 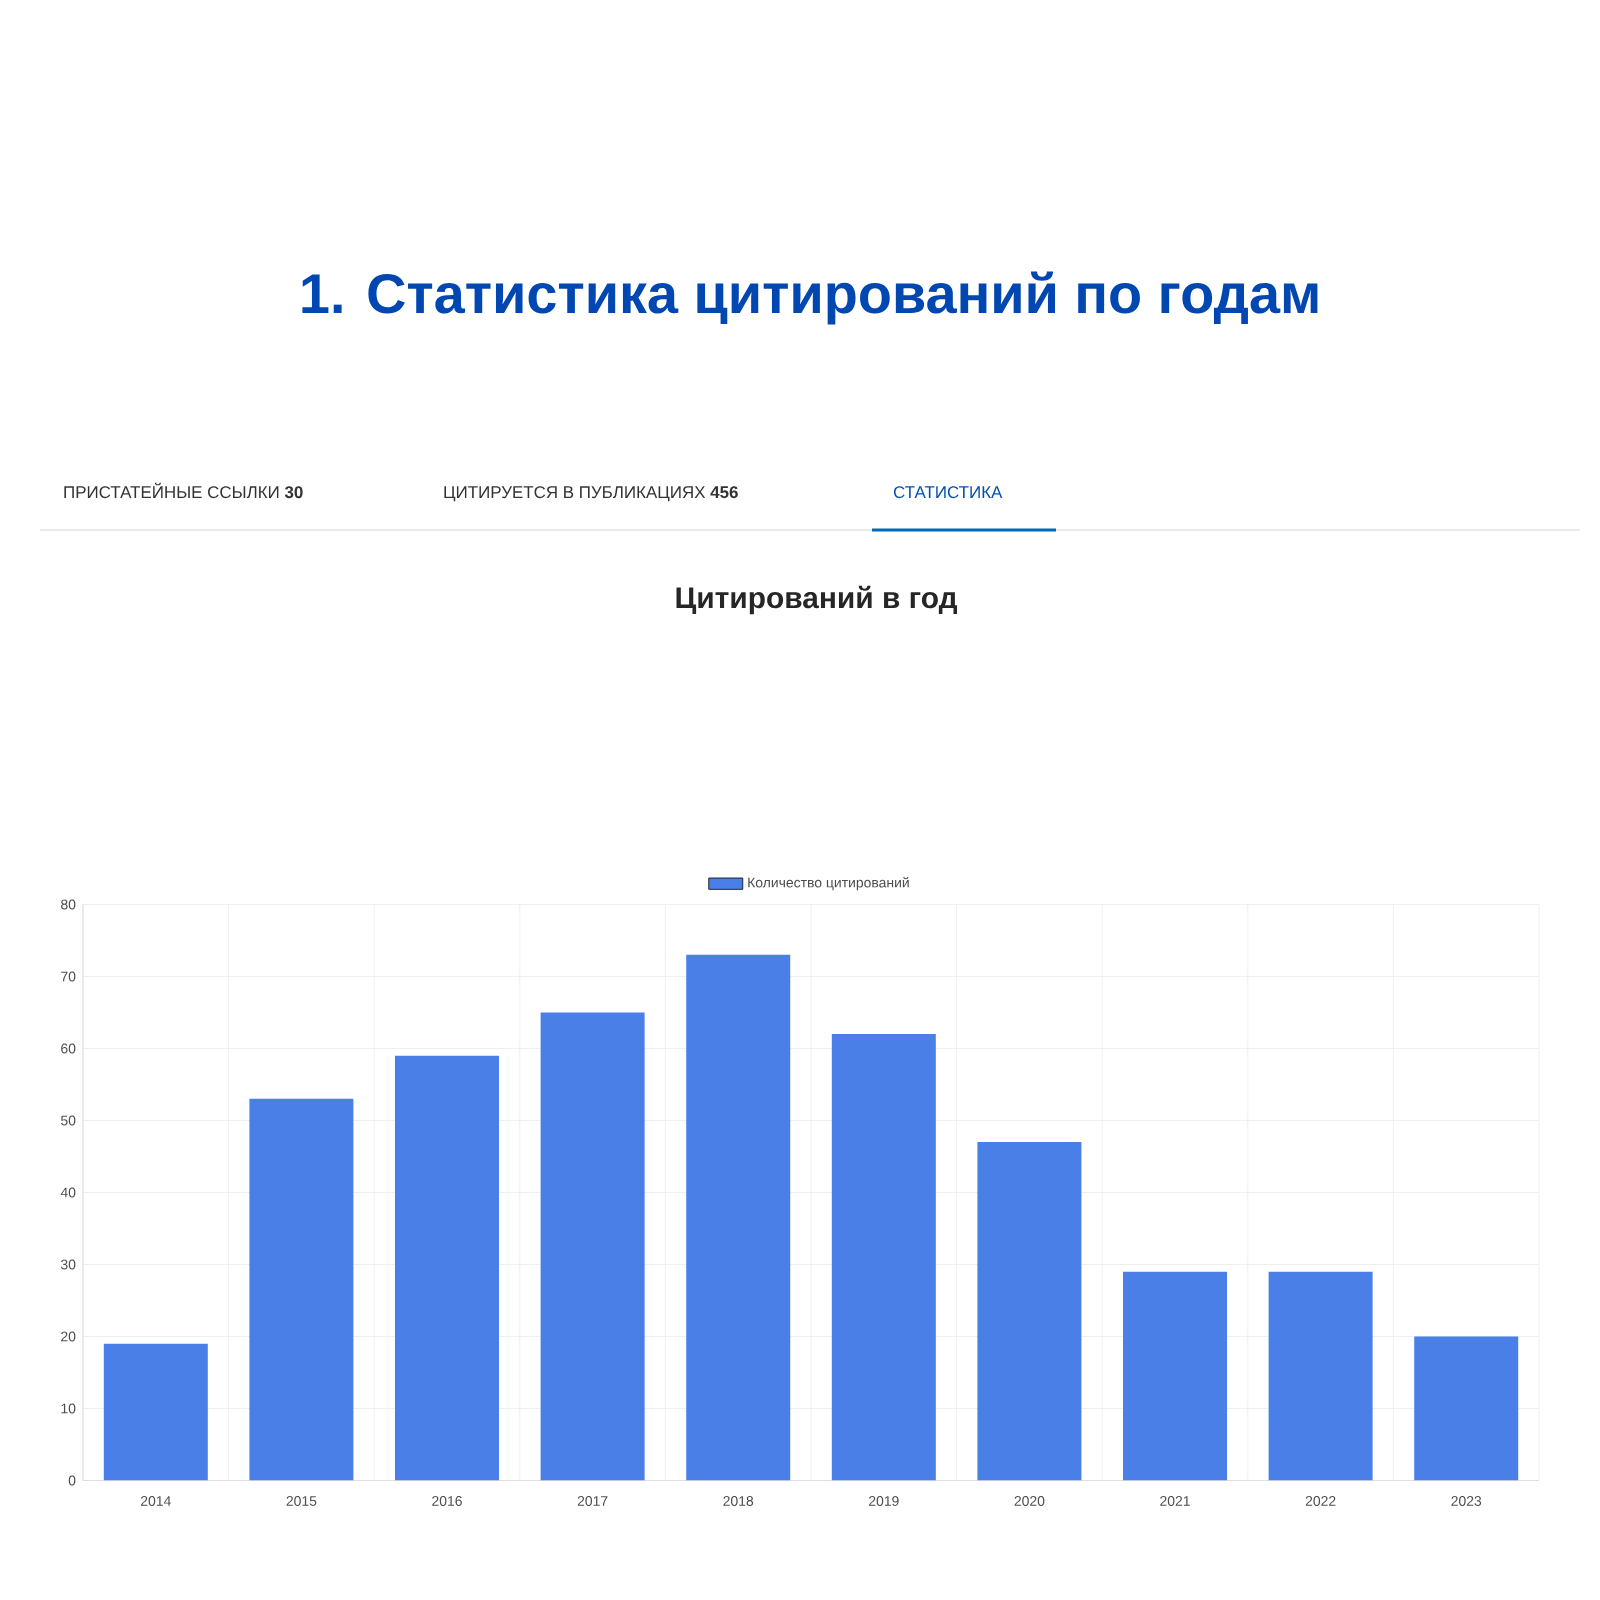 I want to click on text: СТАТИСТИКА, so click(x=948, y=492).